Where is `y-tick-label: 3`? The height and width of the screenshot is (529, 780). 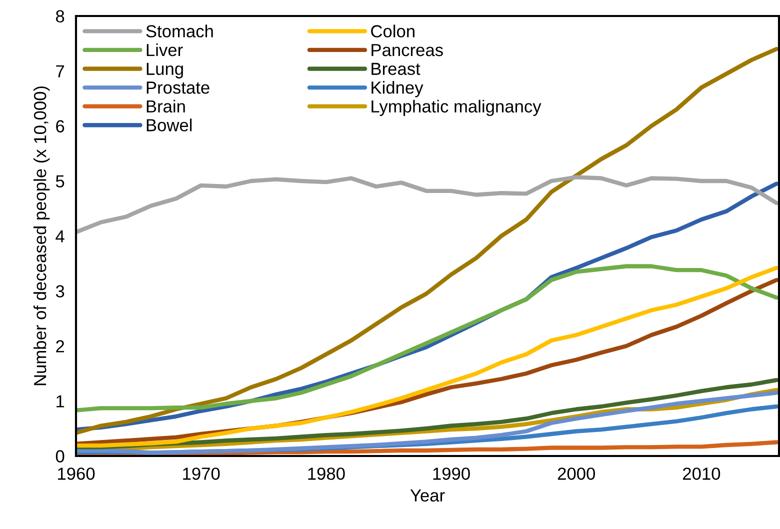 y-tick-label: 3 is located at coordinates (60, 291).